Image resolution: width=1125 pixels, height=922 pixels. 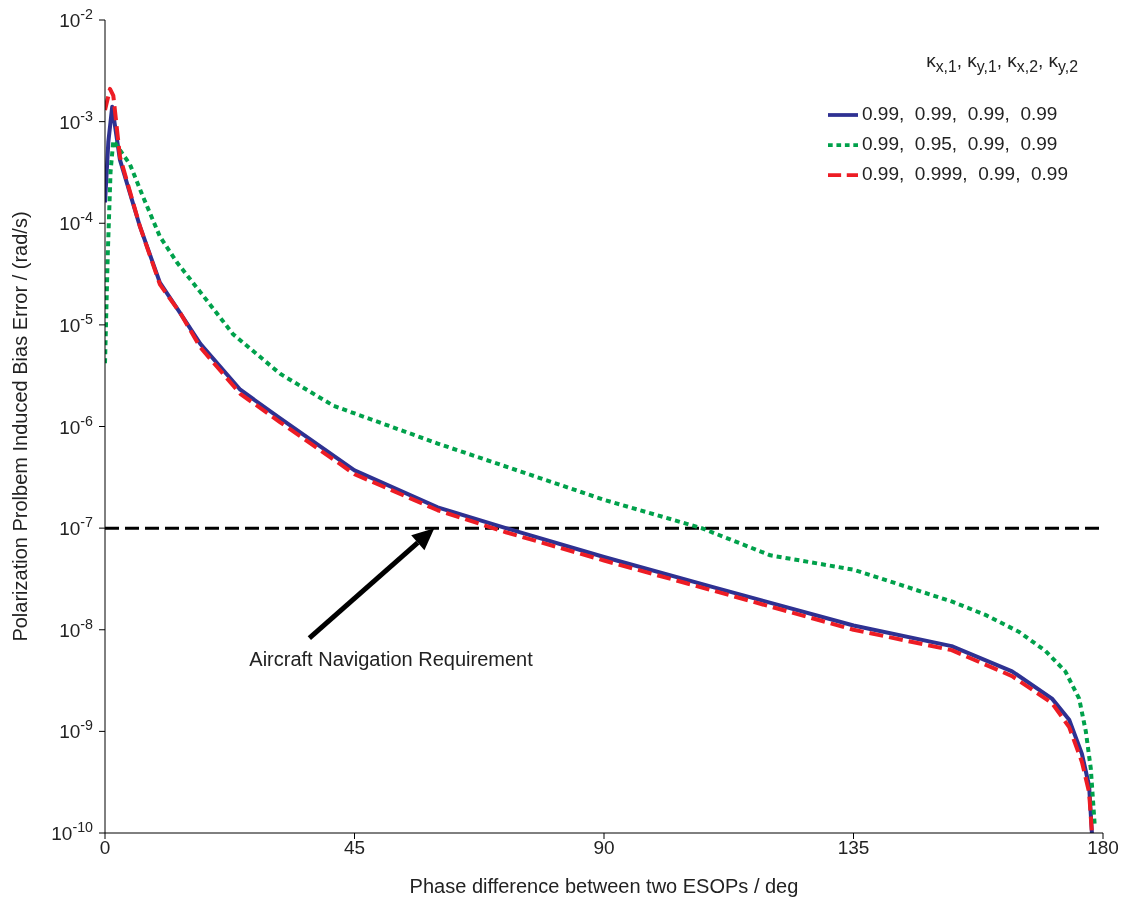 What do you see at coordinates (960, 114) in the screenshot?
I see `legend-label: 0.99, 0.99, 0.99, 0.99` at bounding box center [960, 114].